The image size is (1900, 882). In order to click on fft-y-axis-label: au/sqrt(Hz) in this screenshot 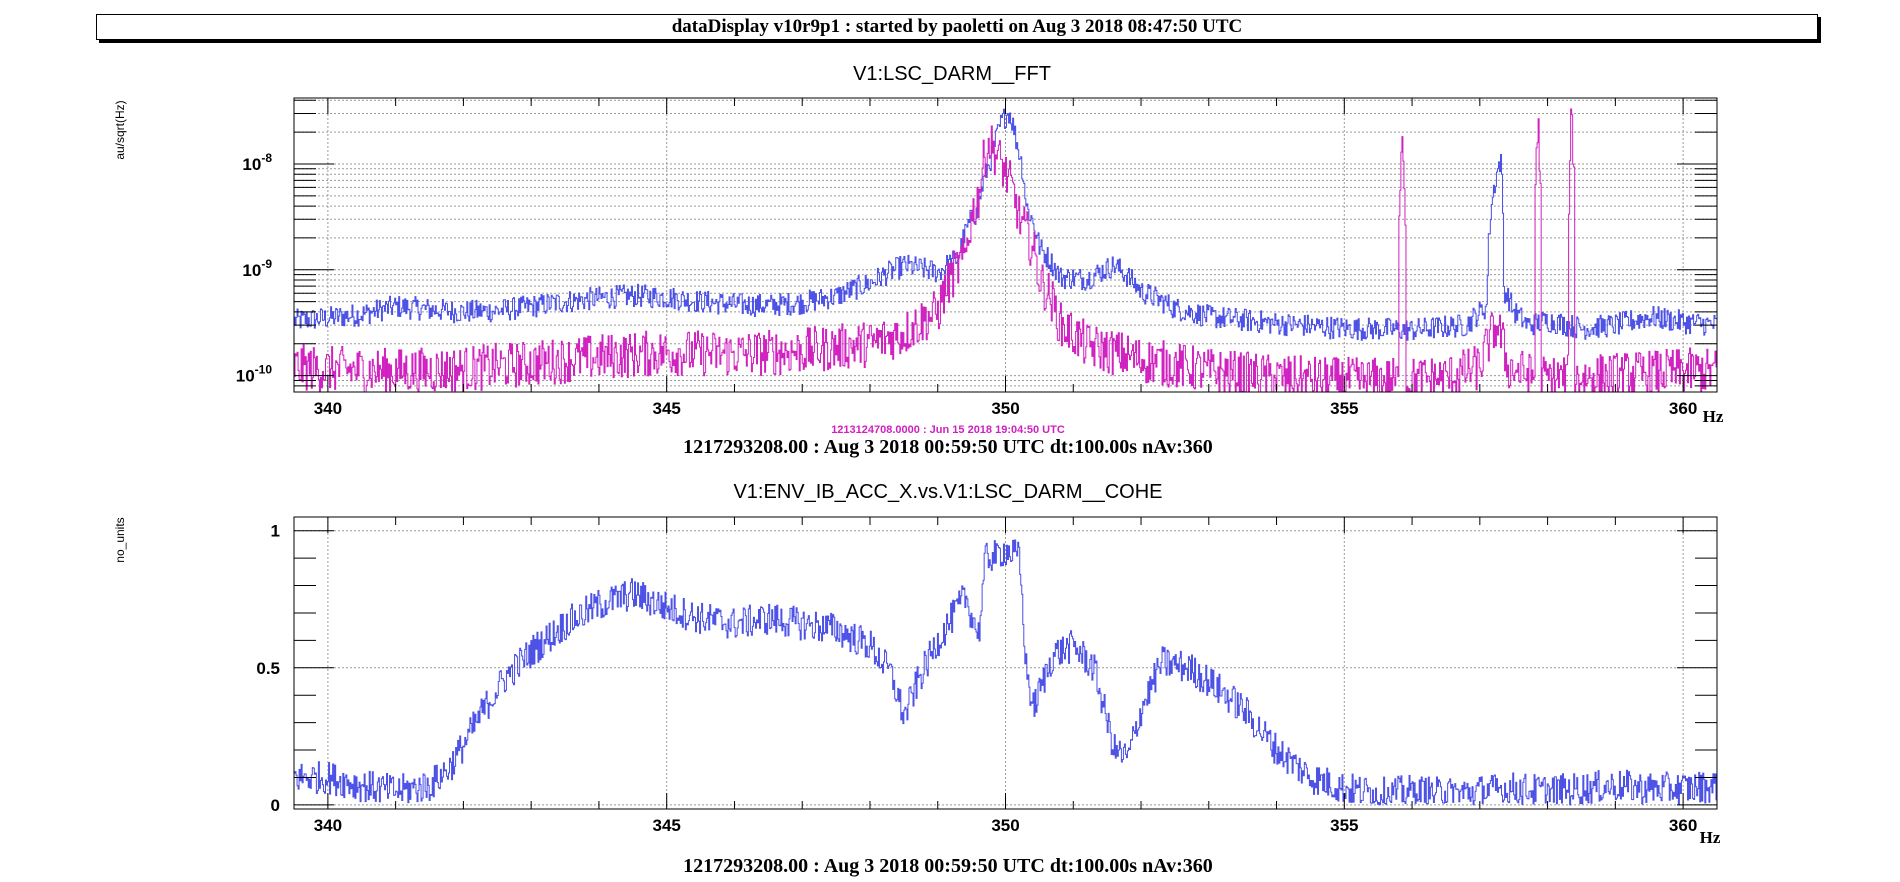, I will do `click(120, 129)`.